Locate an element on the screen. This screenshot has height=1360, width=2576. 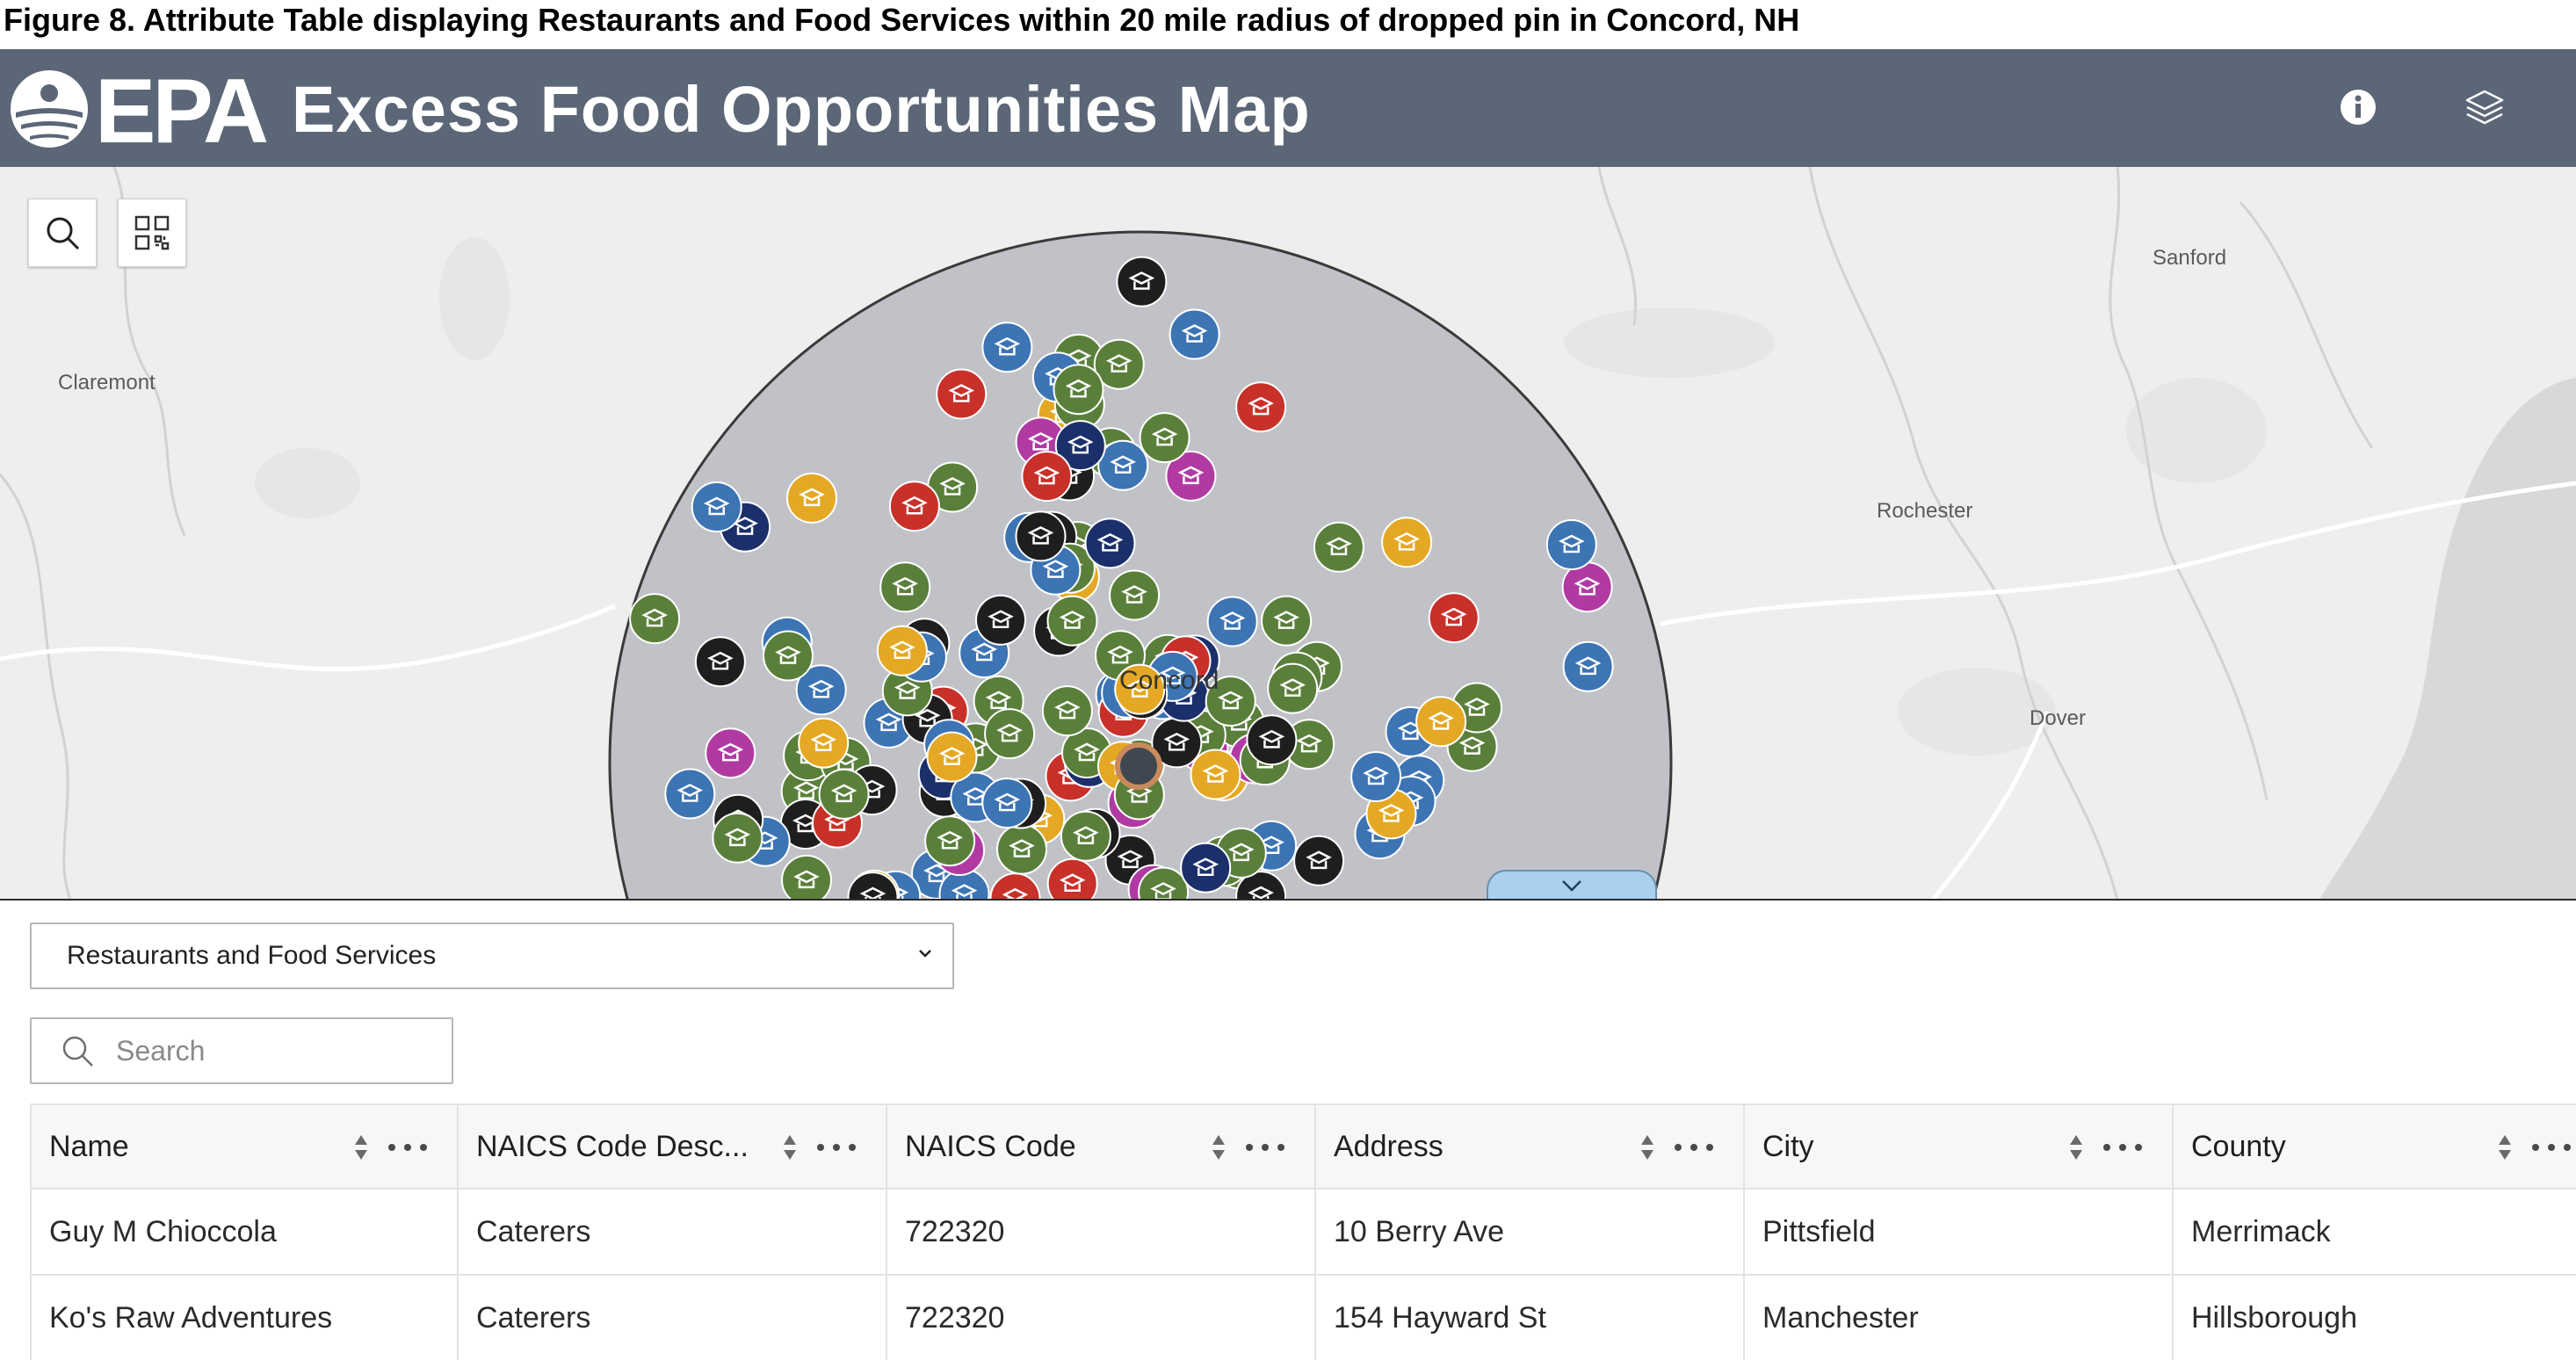
map-search-button is located at coordinates (62, 233).